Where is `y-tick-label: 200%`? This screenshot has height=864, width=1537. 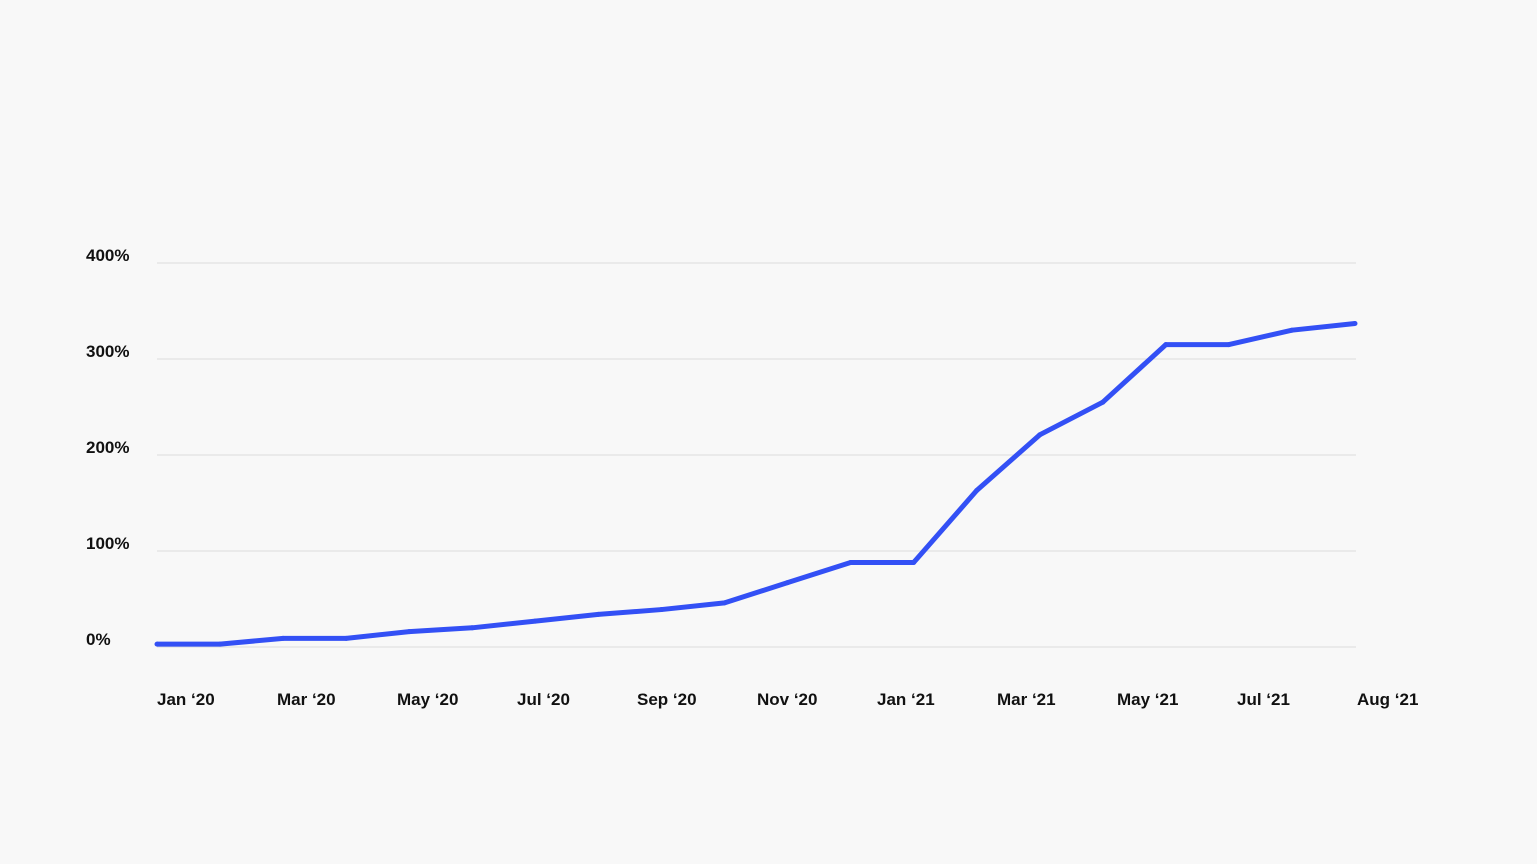 y-tick-label: 200% is located at coordinates (107, 447).